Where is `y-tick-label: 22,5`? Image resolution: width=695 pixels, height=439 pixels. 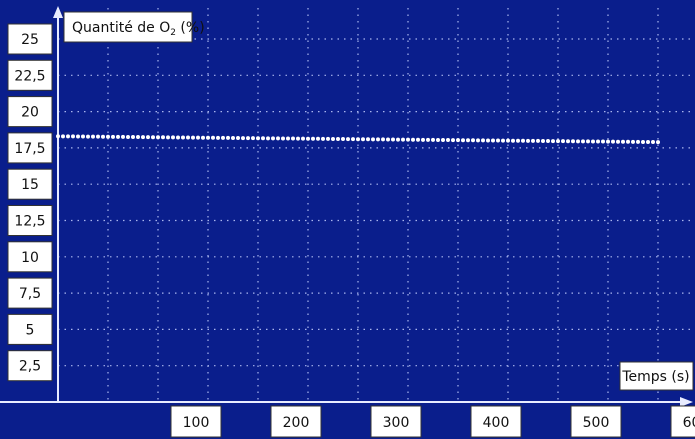 y-tick-label: 22,5 is located at coordinates (30, 75).